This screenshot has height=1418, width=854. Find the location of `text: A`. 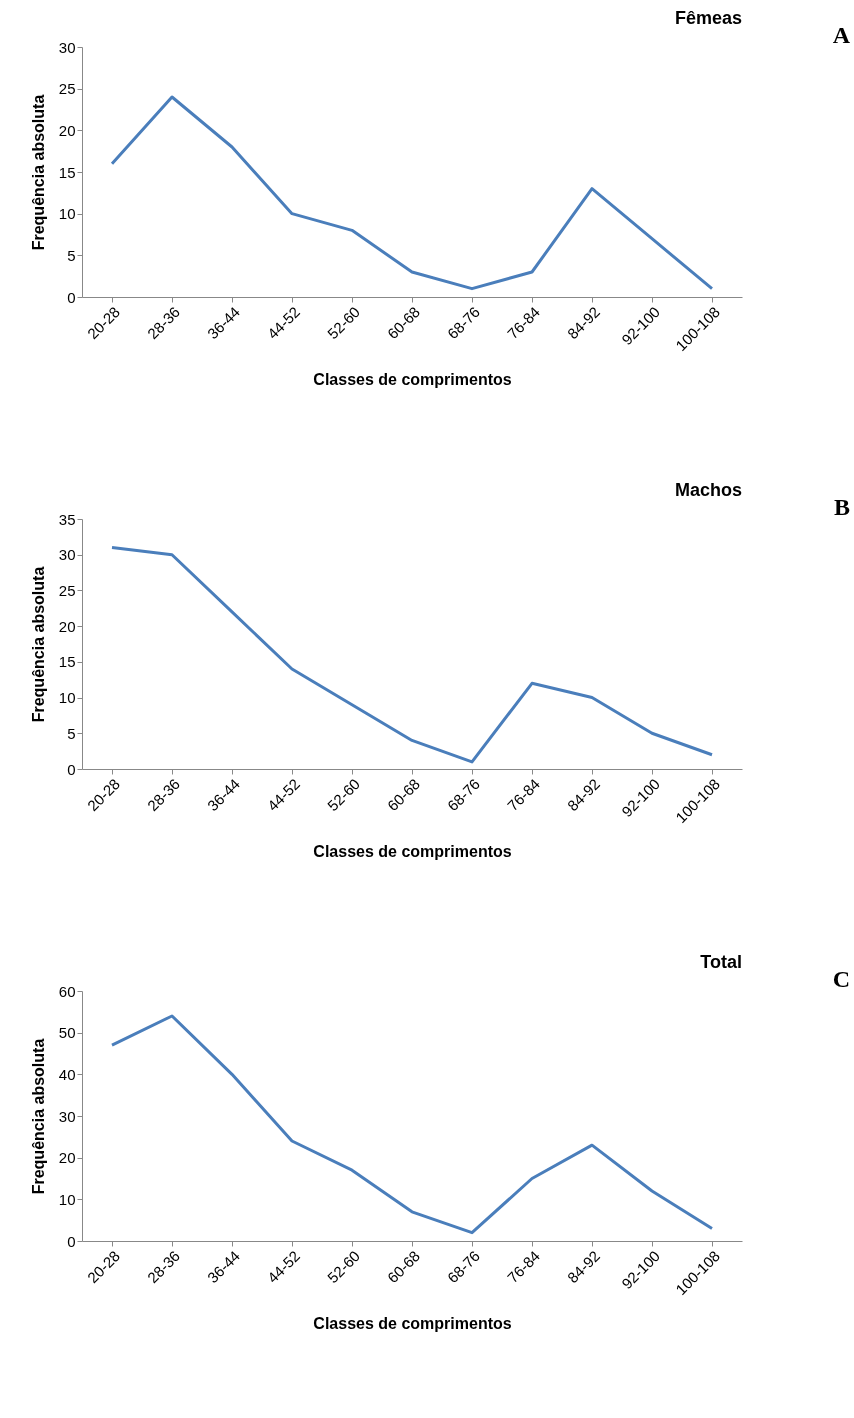

text: A is located at coordinates (841, 35).